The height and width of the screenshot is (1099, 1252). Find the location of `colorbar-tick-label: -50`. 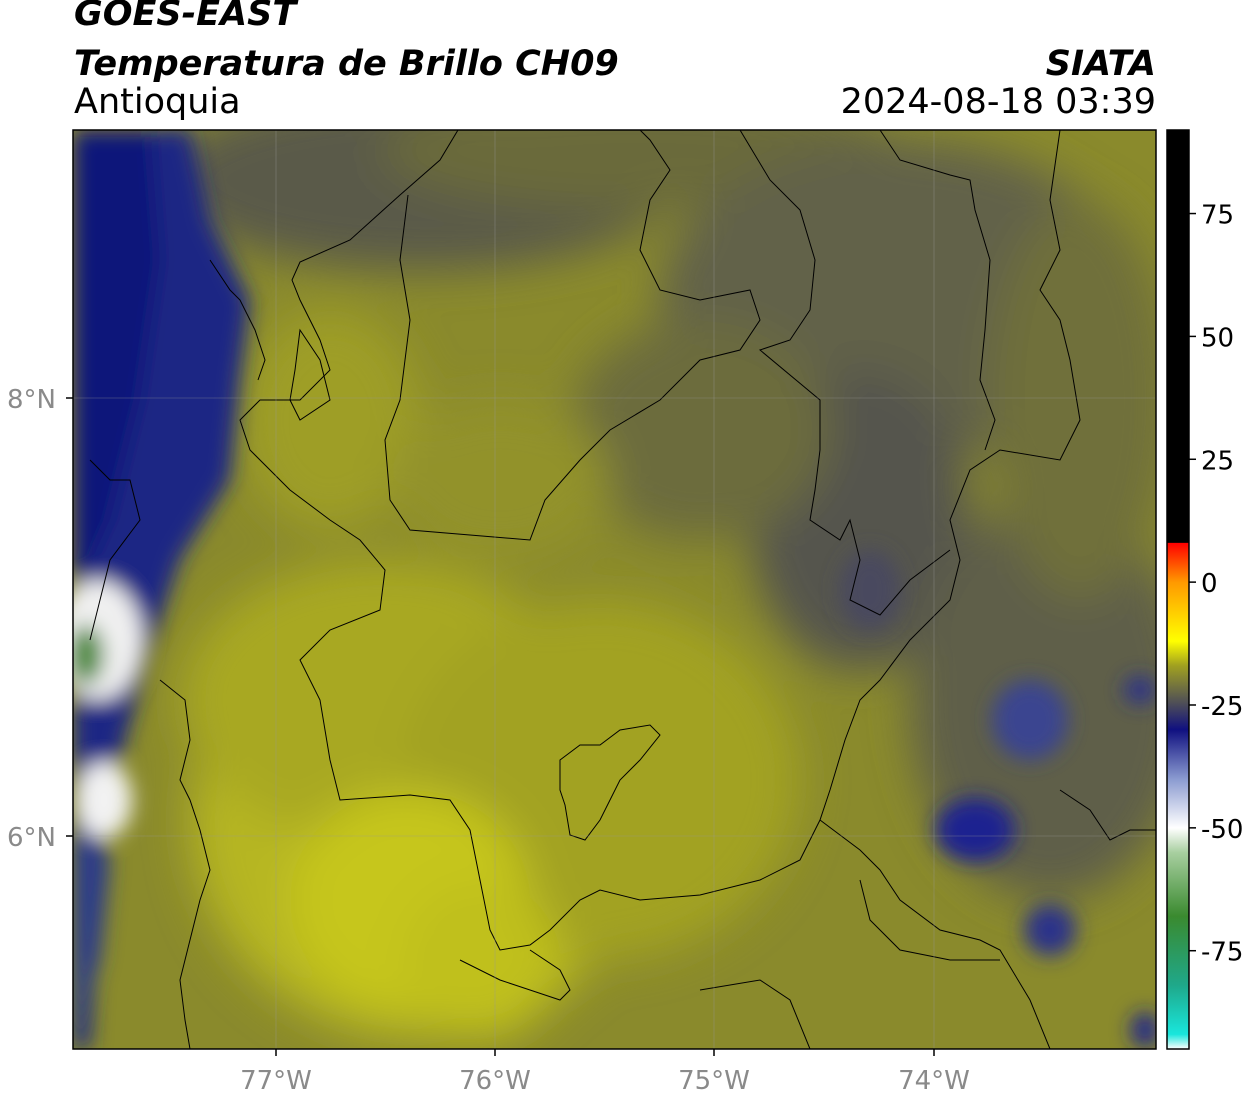

colorbar-tick-label: -50 is located at coordinates (1222, 830).